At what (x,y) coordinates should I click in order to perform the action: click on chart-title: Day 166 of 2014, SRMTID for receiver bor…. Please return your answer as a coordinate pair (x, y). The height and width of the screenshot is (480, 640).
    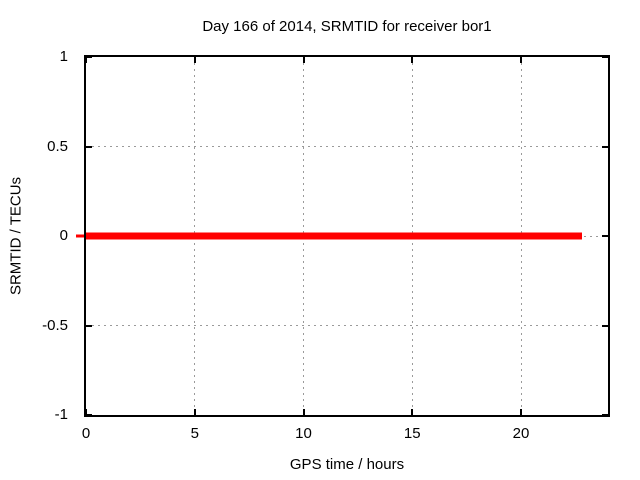
    Looking at the image, I should click on (347, 26).